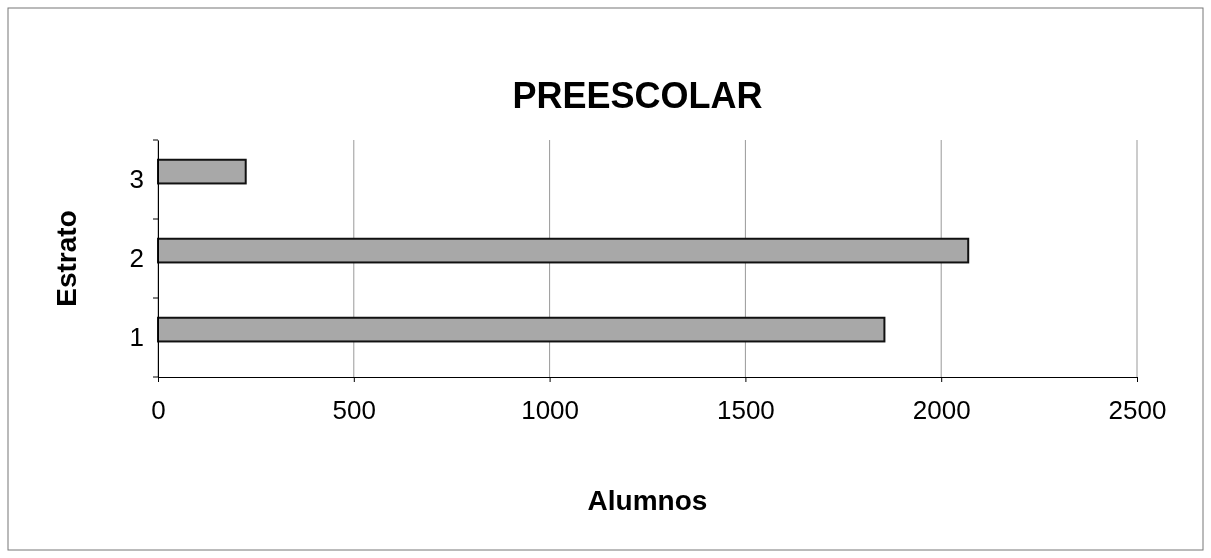  What do you see at coordinates (136, 336) in the screenshot?
I see `y-tick-label: 1` at bounding box center [136, 336].